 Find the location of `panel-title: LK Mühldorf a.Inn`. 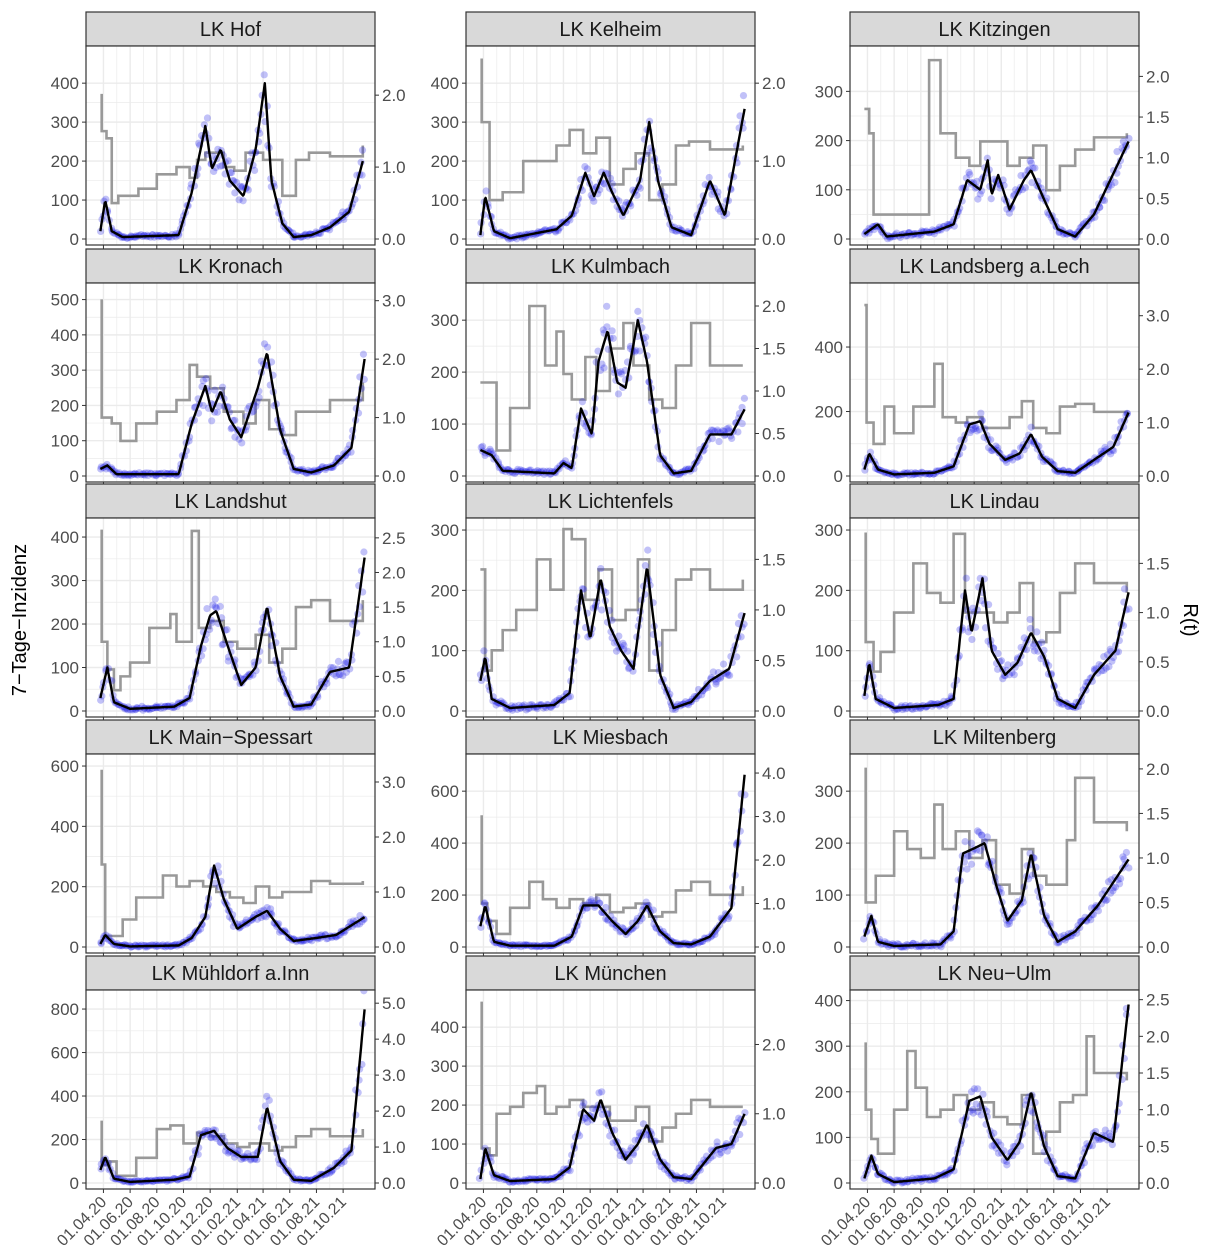

panel-title: LK Mühldorf a.Inn is located at coordinates (231, 974).